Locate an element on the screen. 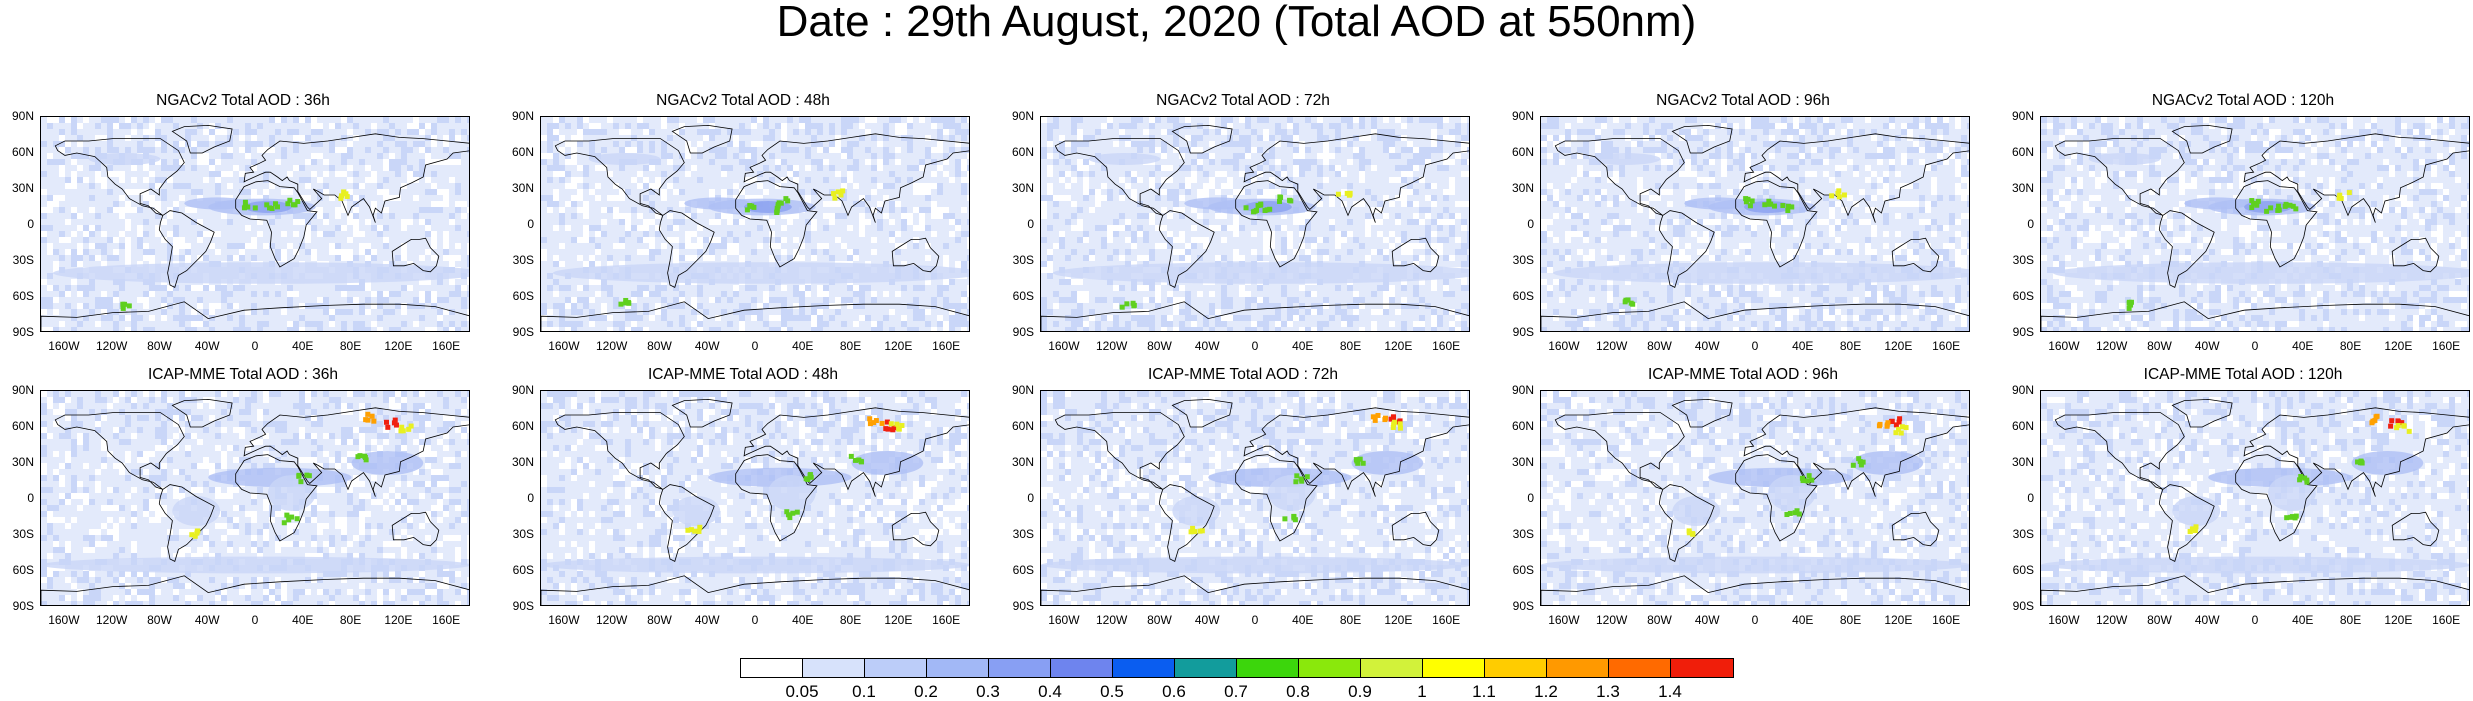 This screenshot has height=701, width=2473. panel-title: NGACv2 Total AOD : 96h is located at coordinates (1743, 100).